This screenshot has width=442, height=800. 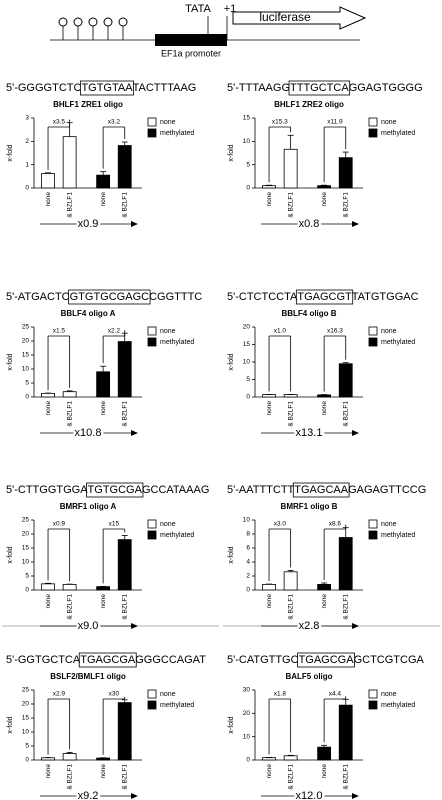 I want to click on fold-label: x2.2, so click(x=114, y=331).